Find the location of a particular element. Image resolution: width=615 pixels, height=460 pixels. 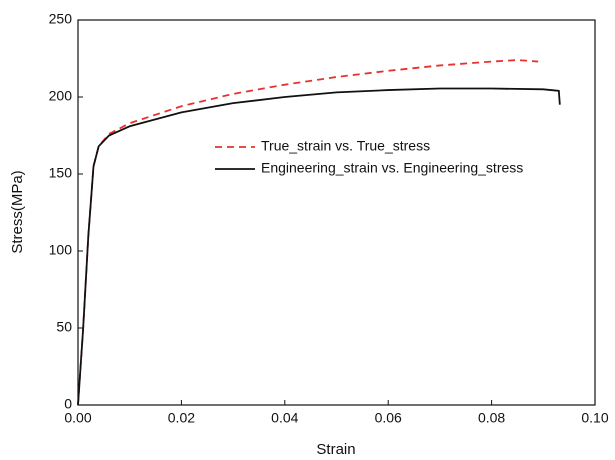

x-tick-label: 0.00 is located at coordinates (77, 418).